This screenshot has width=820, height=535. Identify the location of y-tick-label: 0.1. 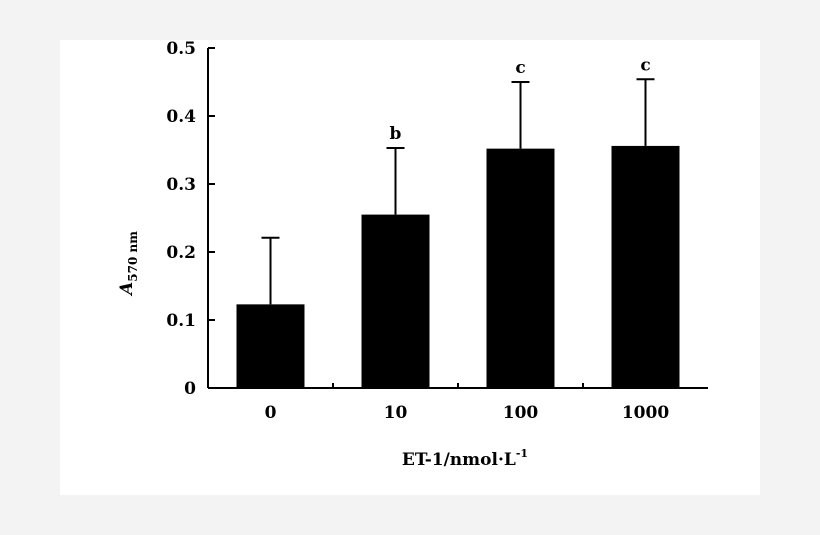
(181, 321).